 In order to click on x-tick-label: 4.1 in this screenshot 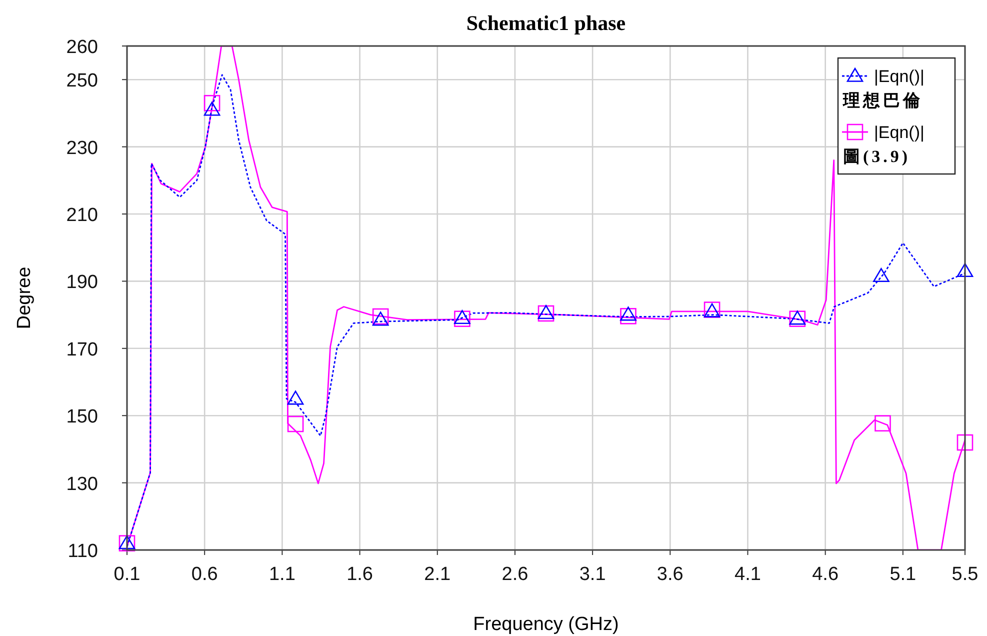, I will do `click(747, 574)`.